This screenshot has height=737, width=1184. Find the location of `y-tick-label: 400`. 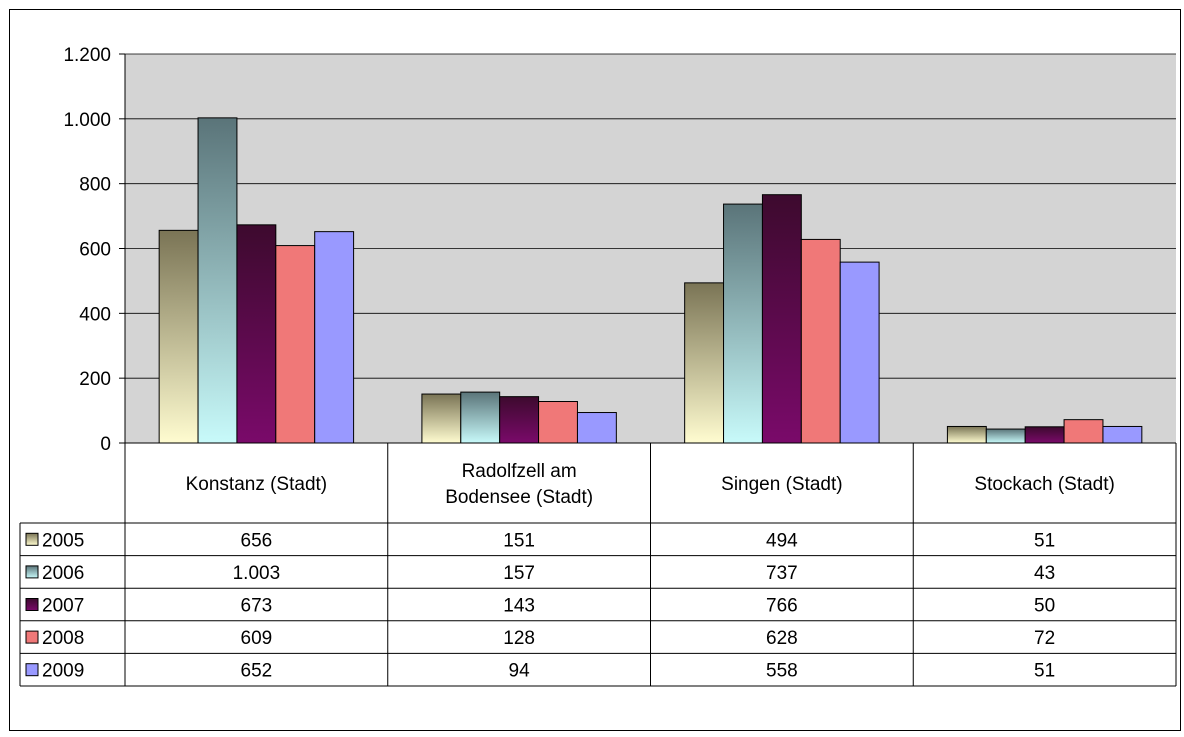

y-tick-label: 400 is located at coordinates (95, 314).